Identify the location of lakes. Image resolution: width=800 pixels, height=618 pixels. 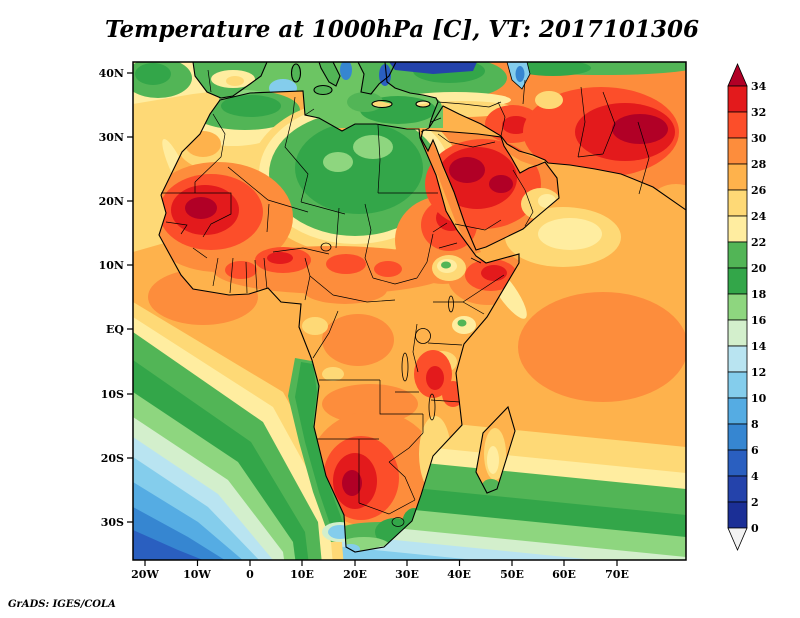
(387, 331).